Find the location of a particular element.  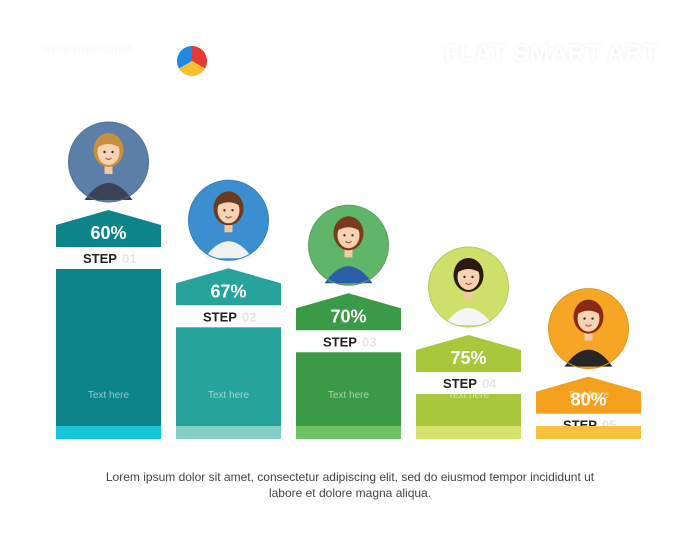

woman-holding-salad-icon is located at coordinates (589, 329).